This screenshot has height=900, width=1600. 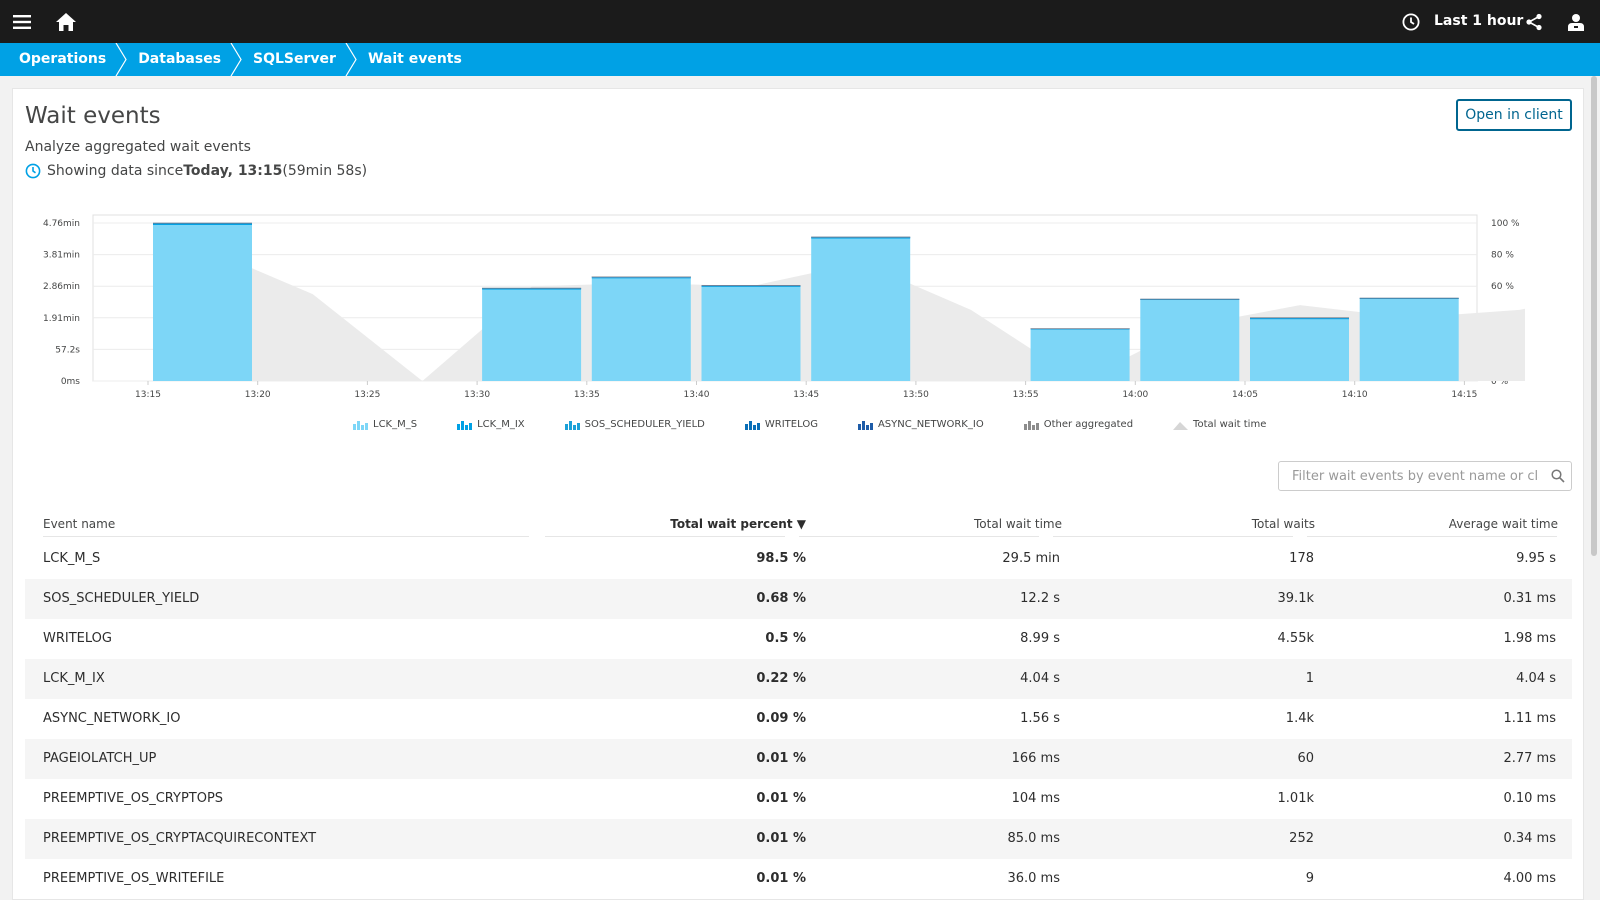 I want to click on table-row: LCK_M_S 98.5 % 29.5 min 178 9.95 s, so click(x=798, y=559).